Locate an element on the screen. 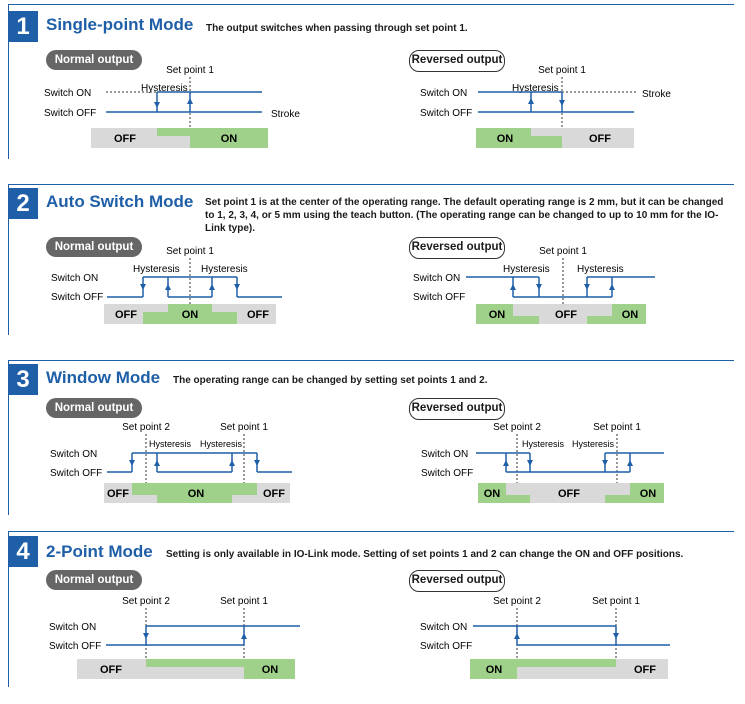 This screenshot has width=745, height=704. section-title: 2-Point Mode is located at coordinates (99, 551).